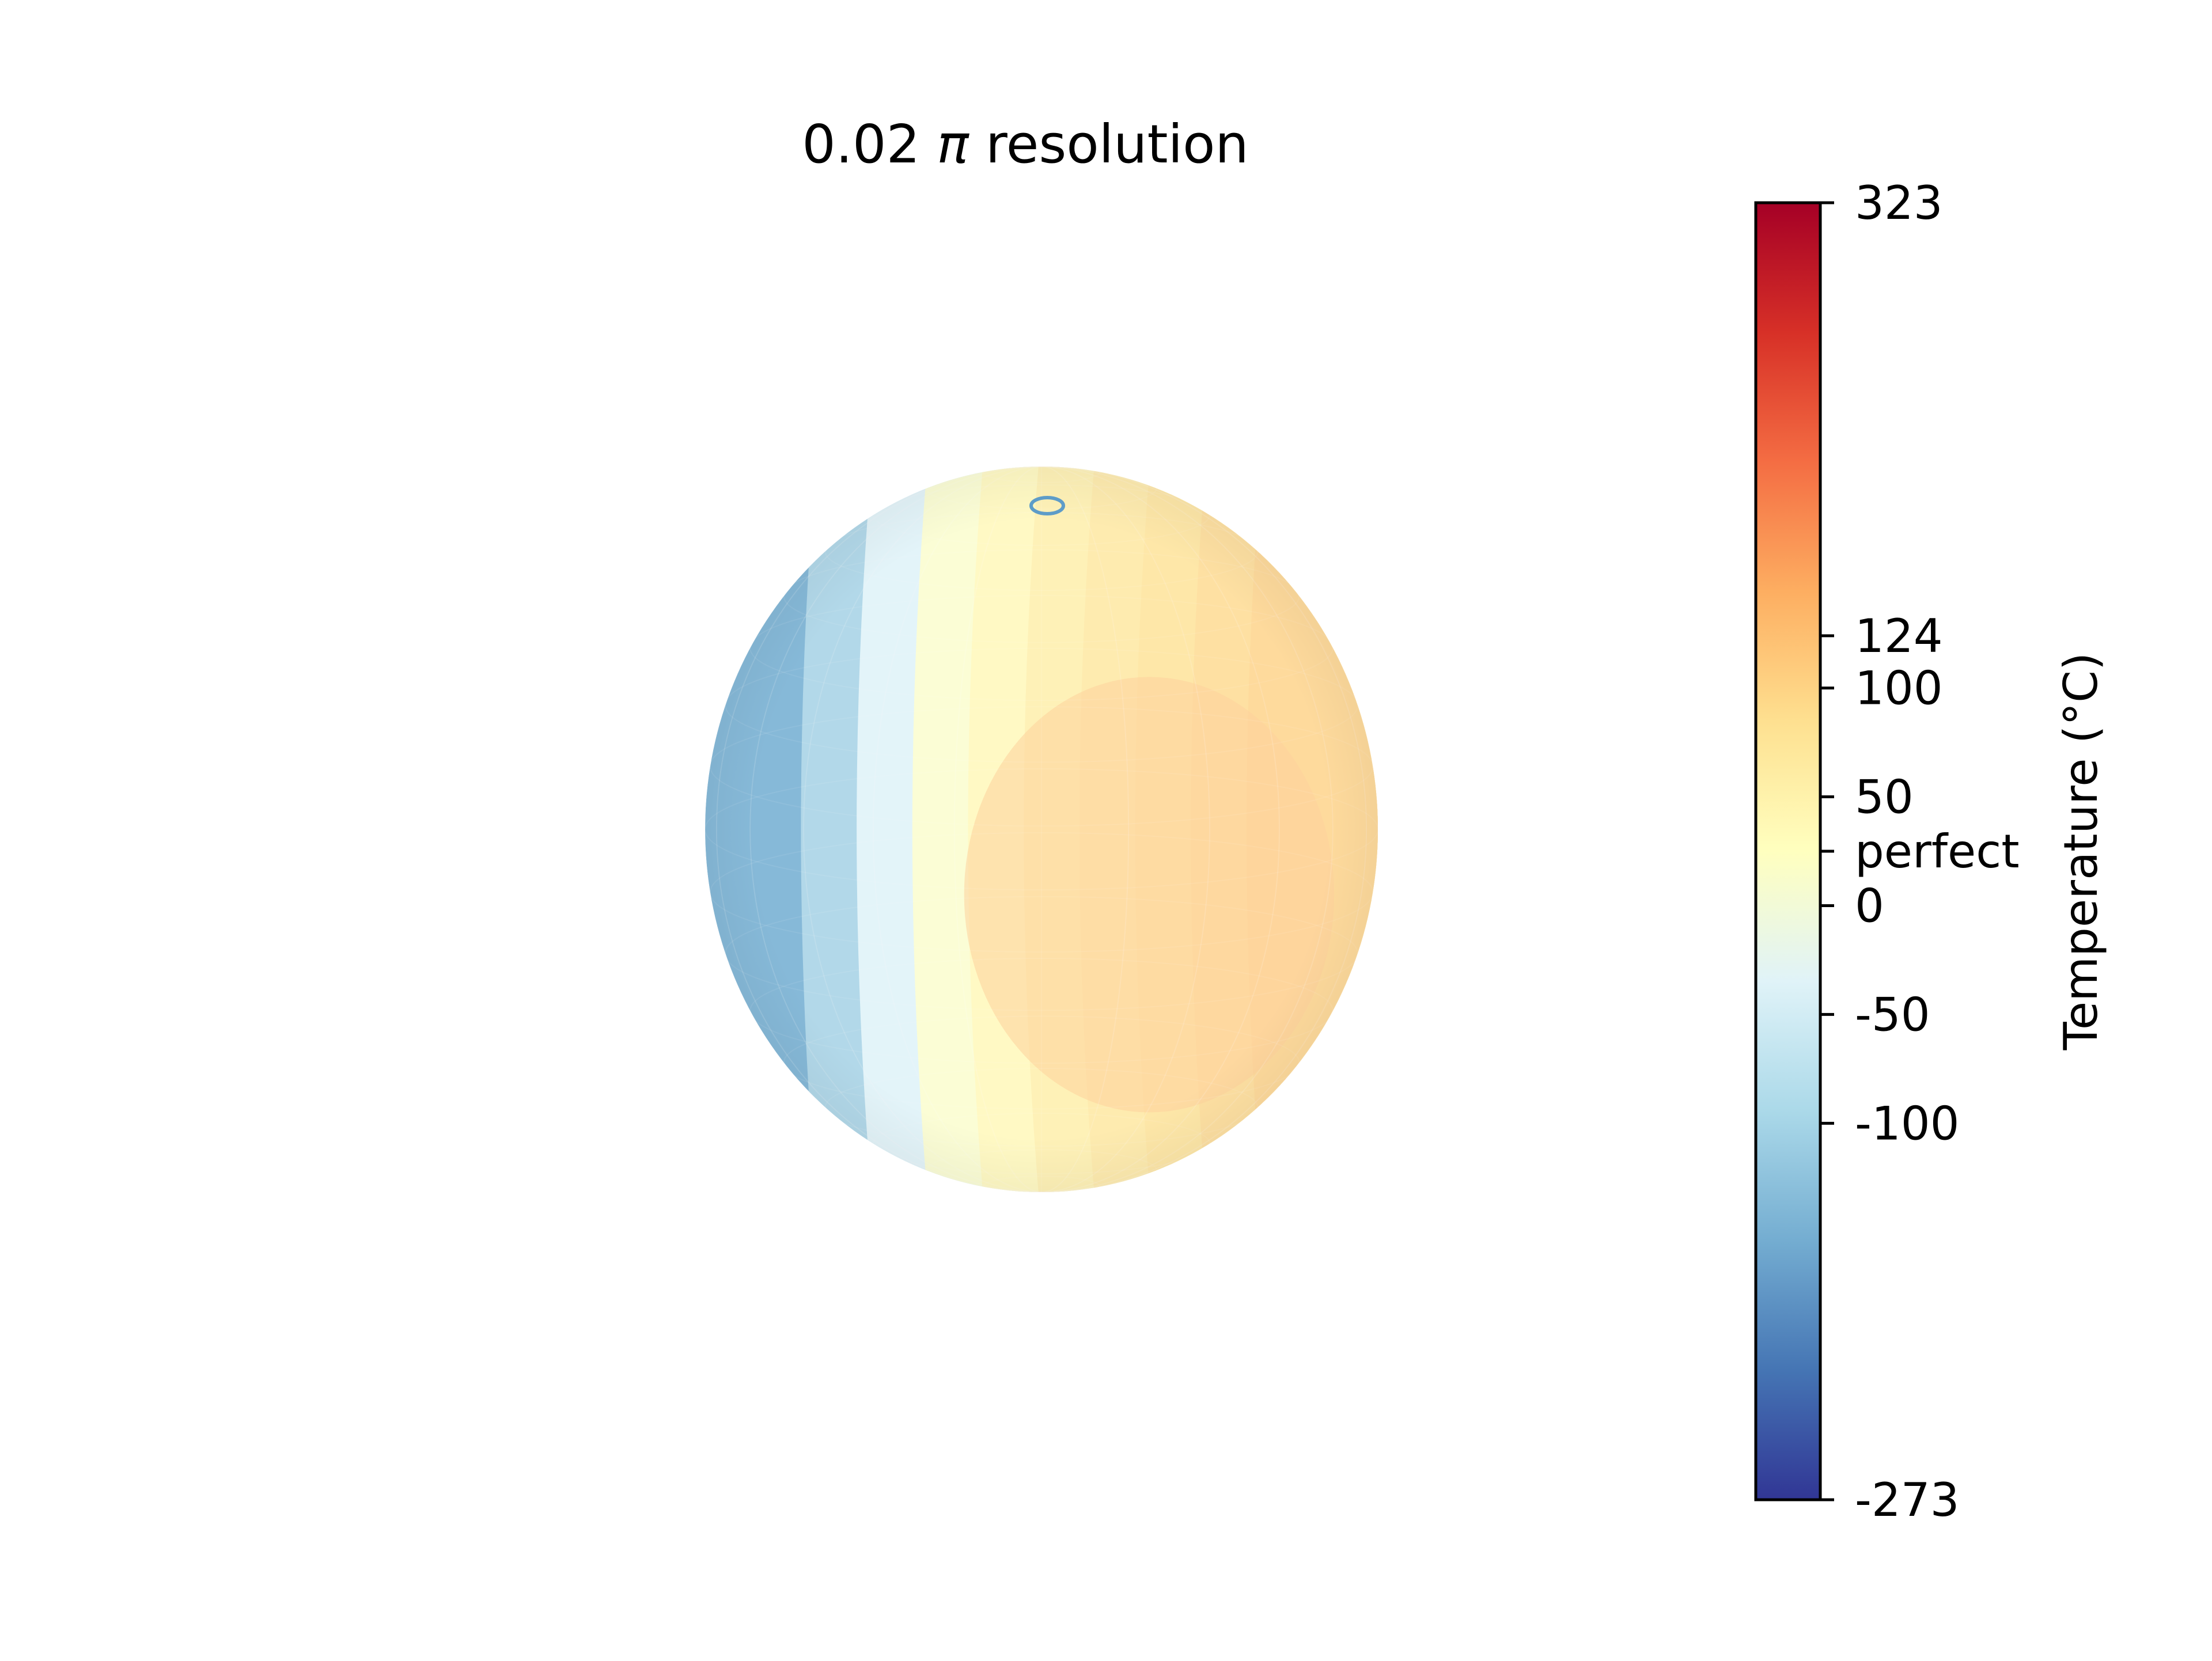 This screenshot has width=2212, height=1661. Describe the element at coordinates (1907, 1500) in the screenshot. I see `colorbar-tick-label: -273` at that location.